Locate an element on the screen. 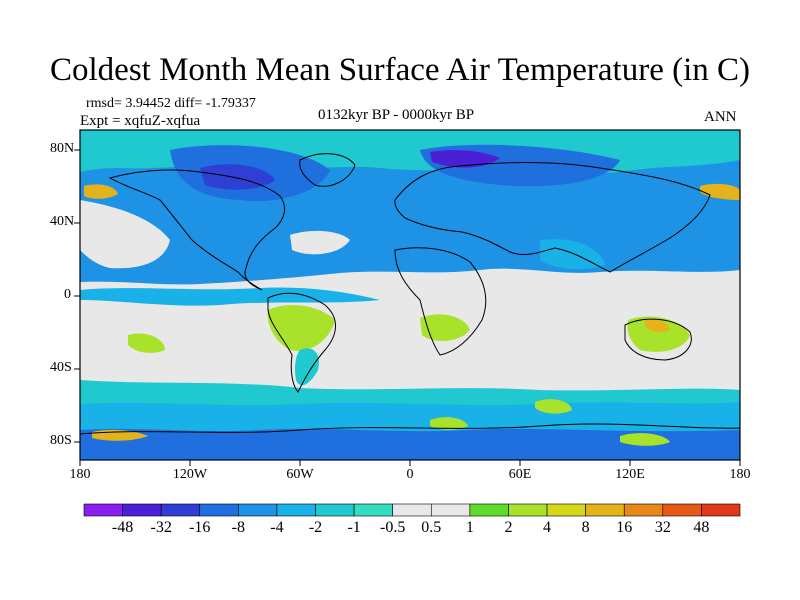 This screenshot has height=600, width=800. lon-label-180w: 180 is located at coordinates (80, 474).